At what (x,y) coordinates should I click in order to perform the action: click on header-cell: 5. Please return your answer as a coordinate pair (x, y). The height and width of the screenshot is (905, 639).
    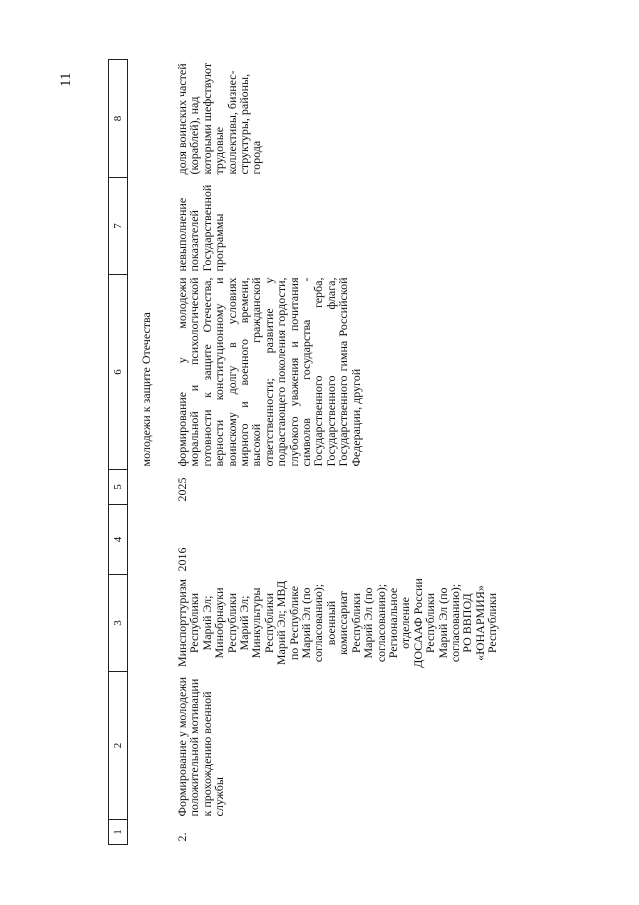
    Looking at the image, I should click on (118, 487).